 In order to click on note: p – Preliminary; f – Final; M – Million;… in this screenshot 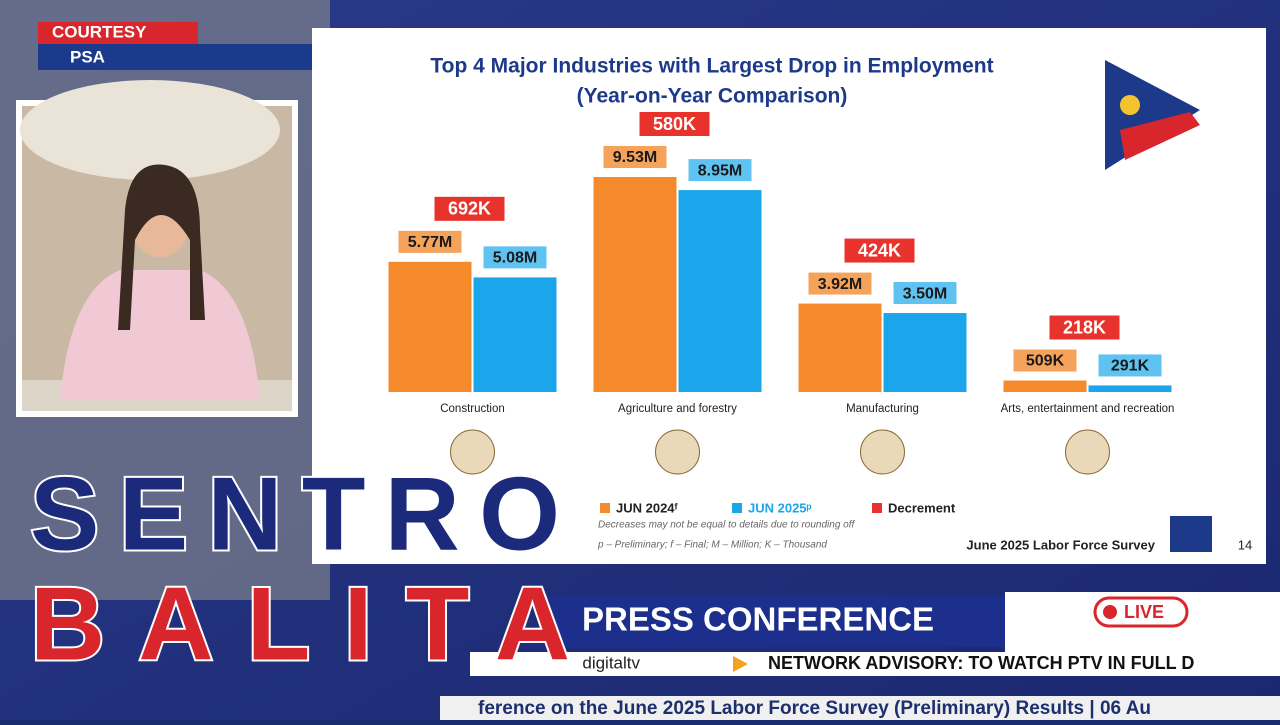, I will do `click(712, 545)`.